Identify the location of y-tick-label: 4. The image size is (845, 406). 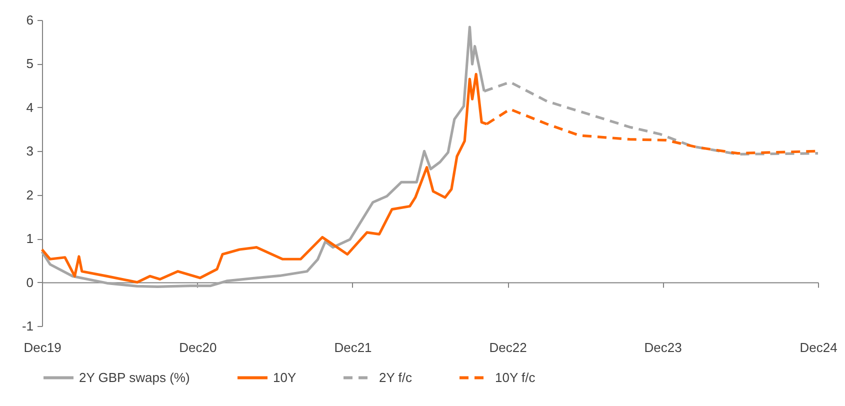
(30, 107).